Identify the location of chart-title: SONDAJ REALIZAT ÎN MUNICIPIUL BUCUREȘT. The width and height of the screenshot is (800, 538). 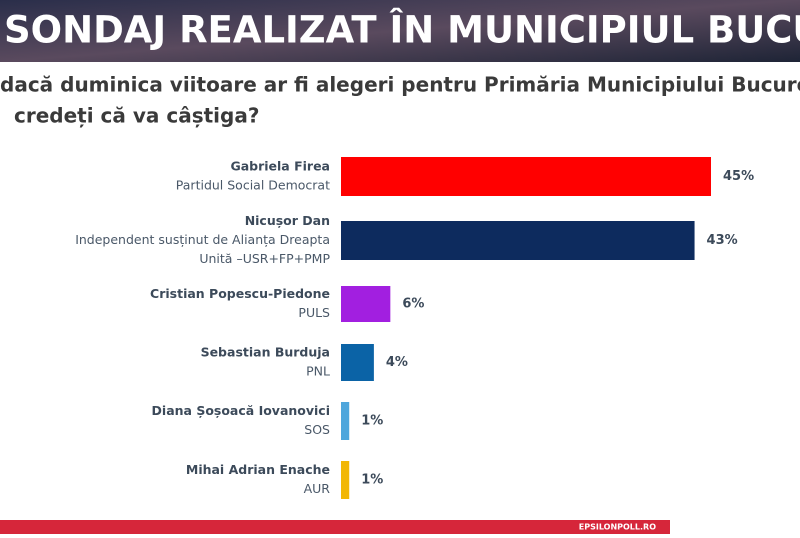
(402, 30).